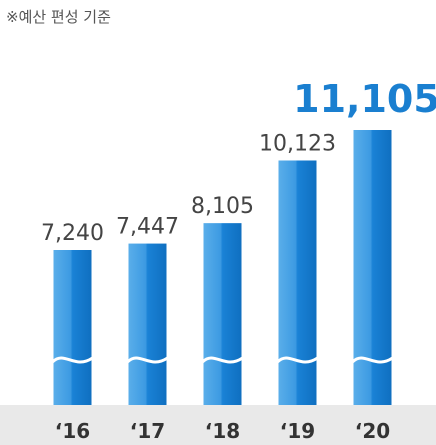 This screenshot has height=445, width=436. Describe the element at coordinates (364, 99) in the screenshot. I see `value-label-highlight: 11,105` at that location.